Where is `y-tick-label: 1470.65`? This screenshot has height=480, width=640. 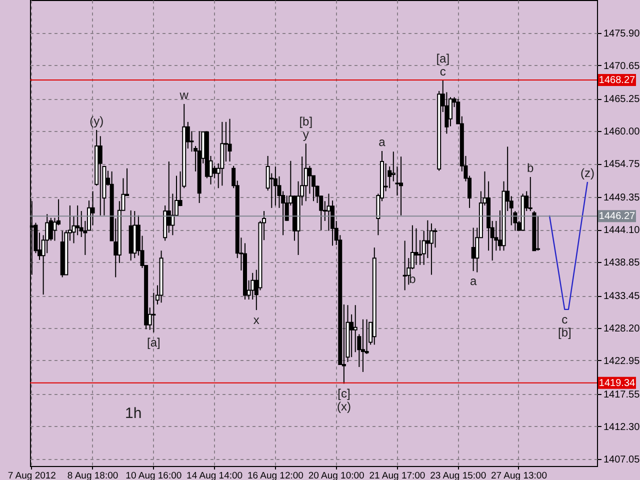 y-tick-label: 1470.65 is located at coordinates (622, 66).